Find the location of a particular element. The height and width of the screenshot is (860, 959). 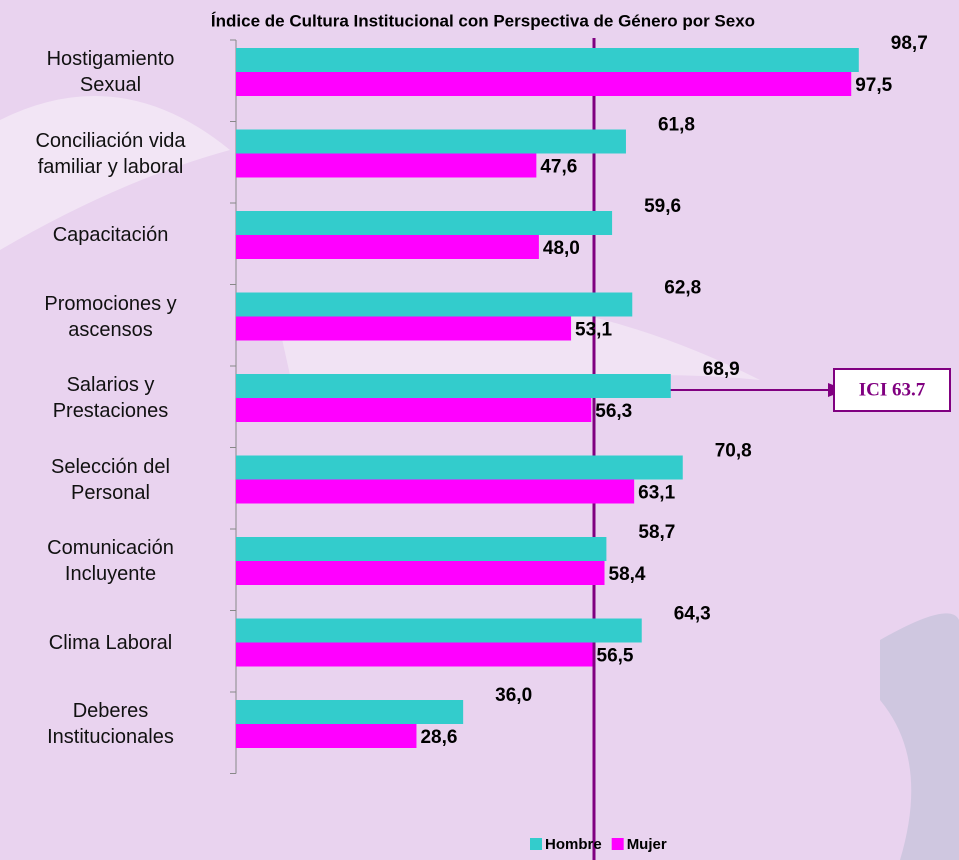

value-label: 63,1 is located at coordinates (656, 493).